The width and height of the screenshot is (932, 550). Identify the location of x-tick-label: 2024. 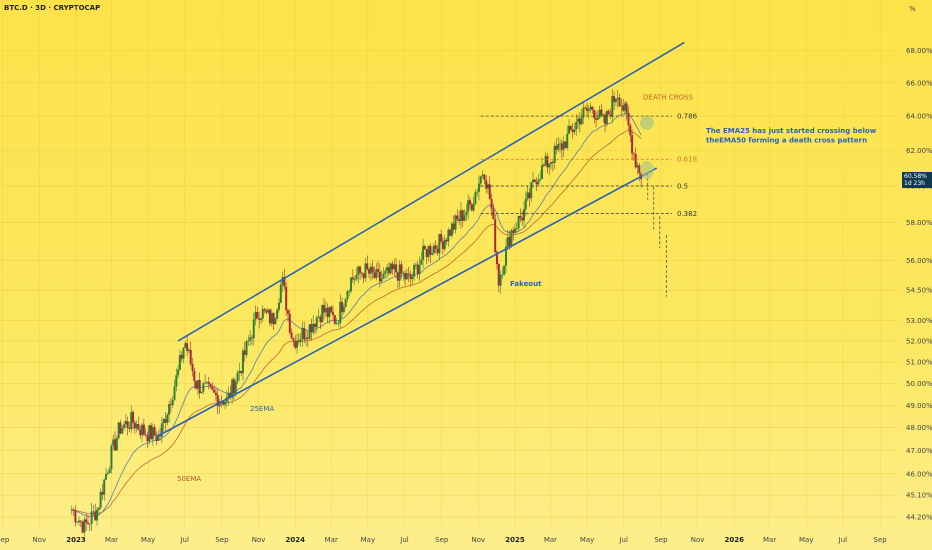
(295, 540).